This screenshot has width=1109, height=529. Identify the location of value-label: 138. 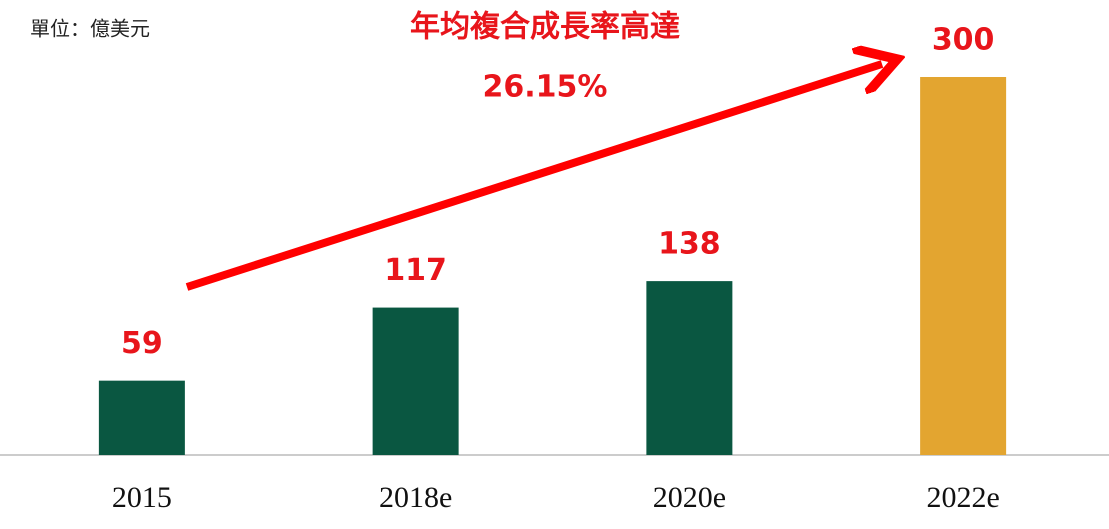
(689, 244).